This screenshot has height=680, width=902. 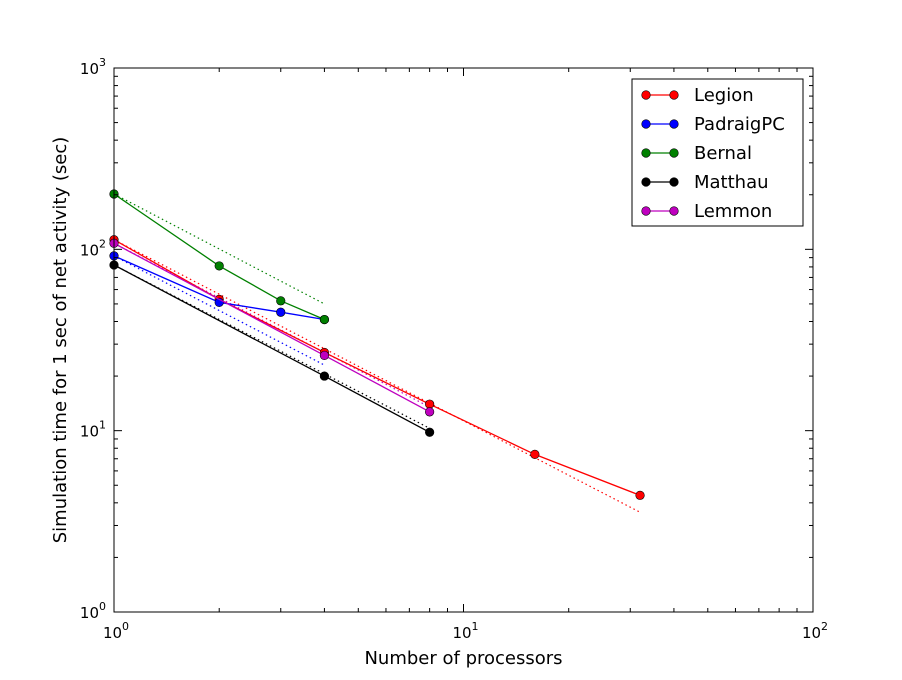 What do you see at coordinates (93, 248) in the screenshot?
I see `y-tick-label: 10²` at bounding box center [93, 248].